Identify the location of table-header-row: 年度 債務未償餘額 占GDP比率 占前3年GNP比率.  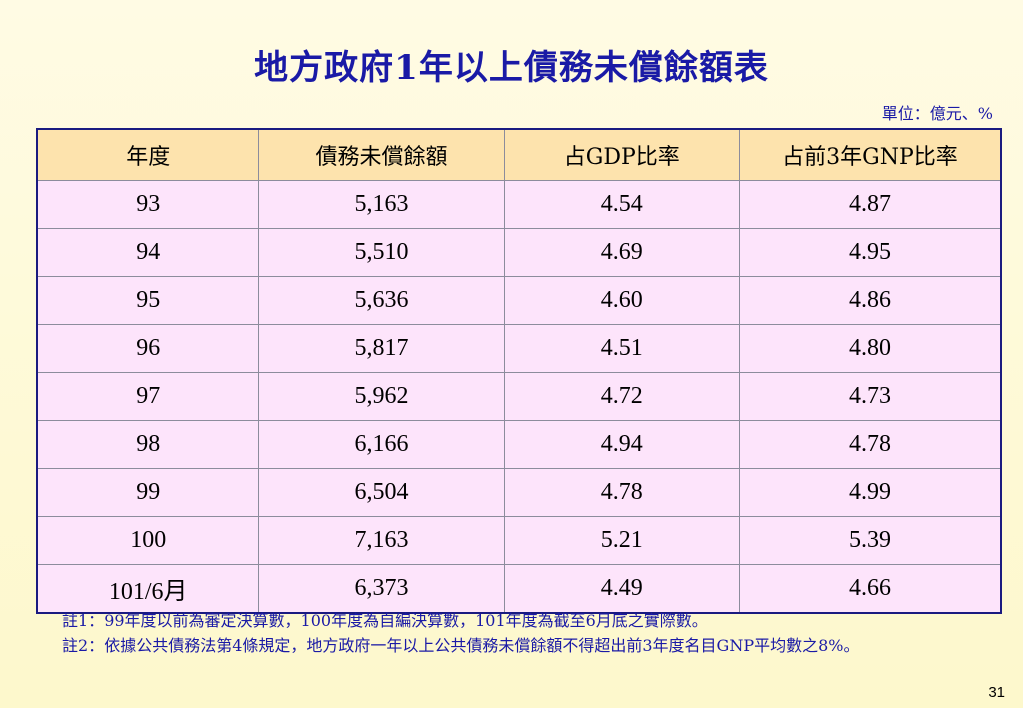
(519, 154).